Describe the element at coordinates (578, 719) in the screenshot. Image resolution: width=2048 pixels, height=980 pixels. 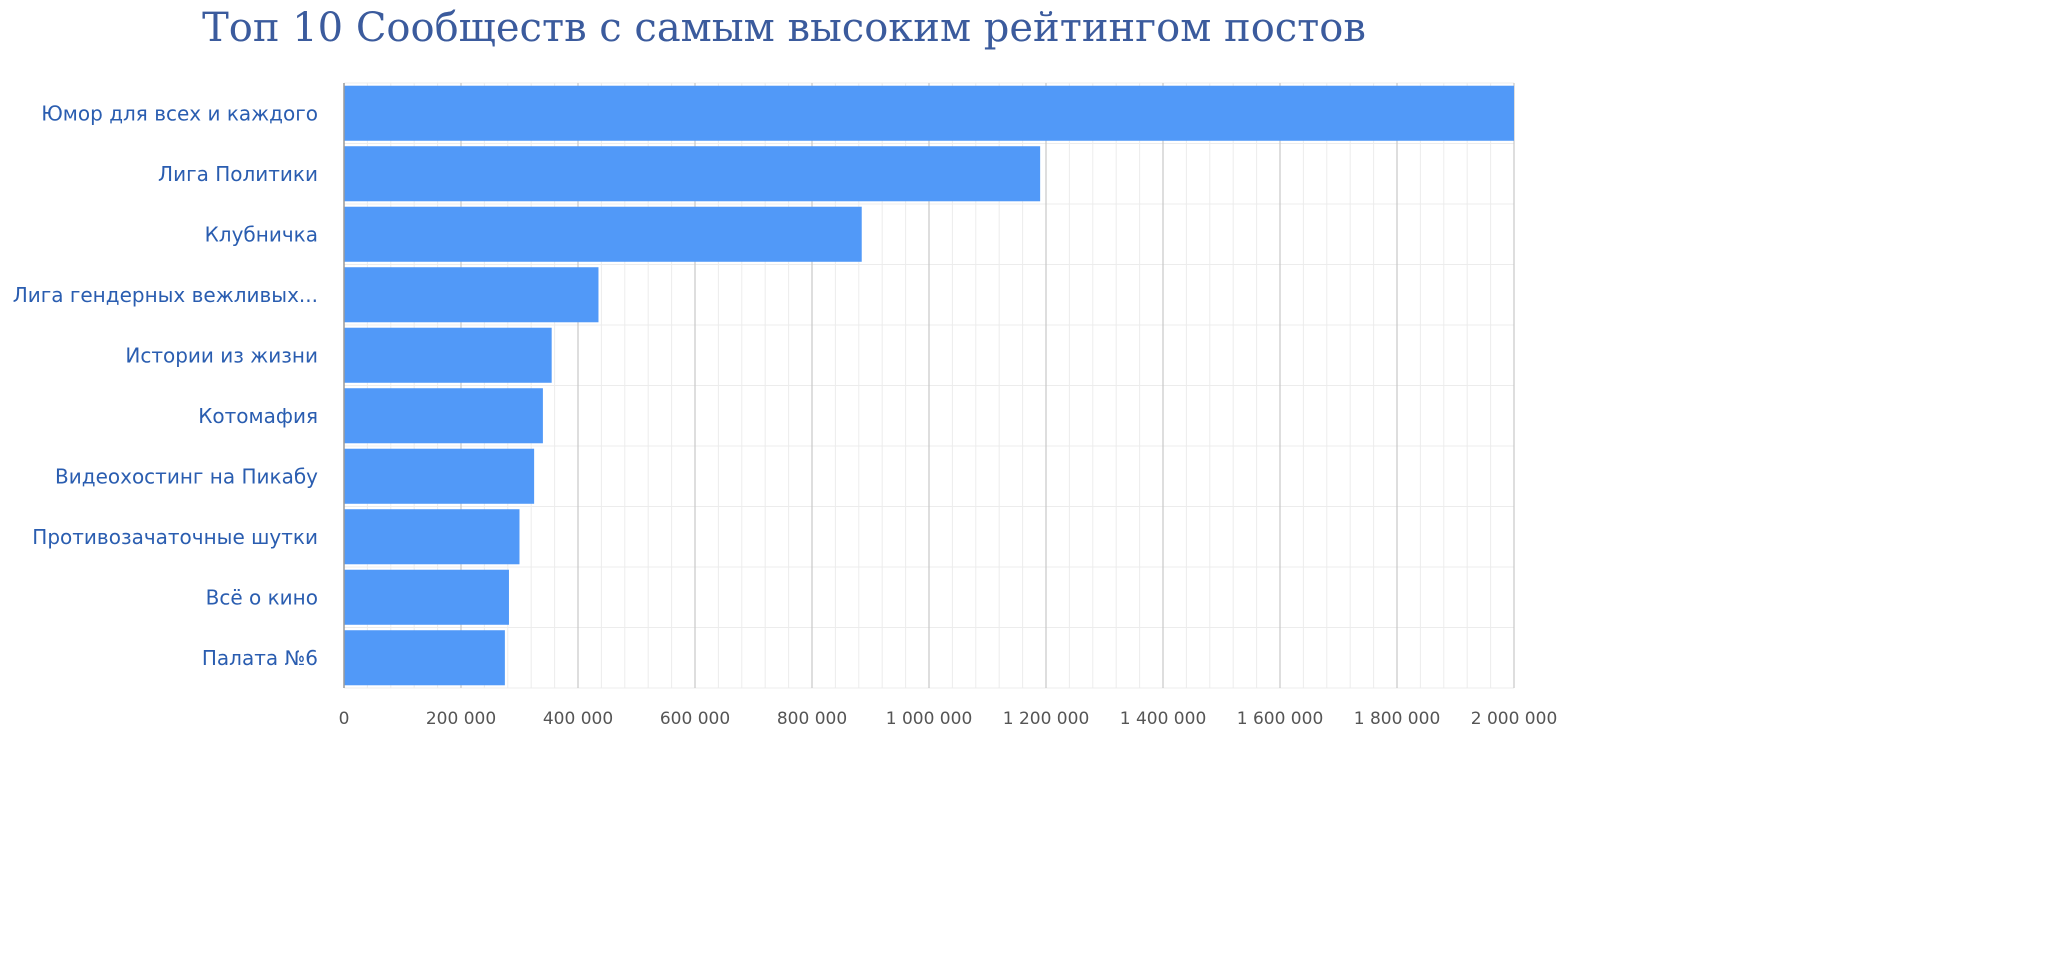
I see `x-tick-label: 400 000` at that location.